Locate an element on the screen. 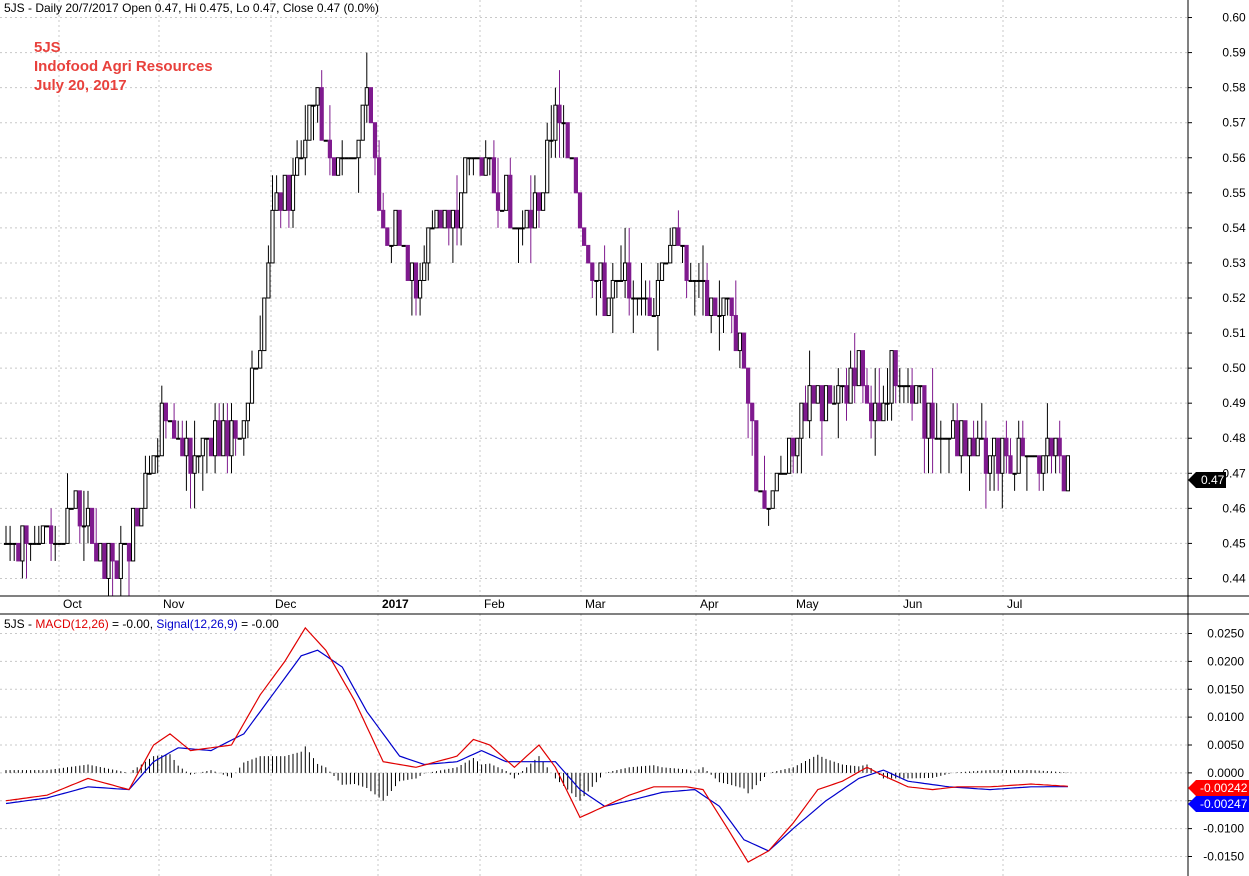 Image resolution: width=1249 pixels, height=876 pixels. price-tick-label: 0.54 is located at coordinates (1234, 228).